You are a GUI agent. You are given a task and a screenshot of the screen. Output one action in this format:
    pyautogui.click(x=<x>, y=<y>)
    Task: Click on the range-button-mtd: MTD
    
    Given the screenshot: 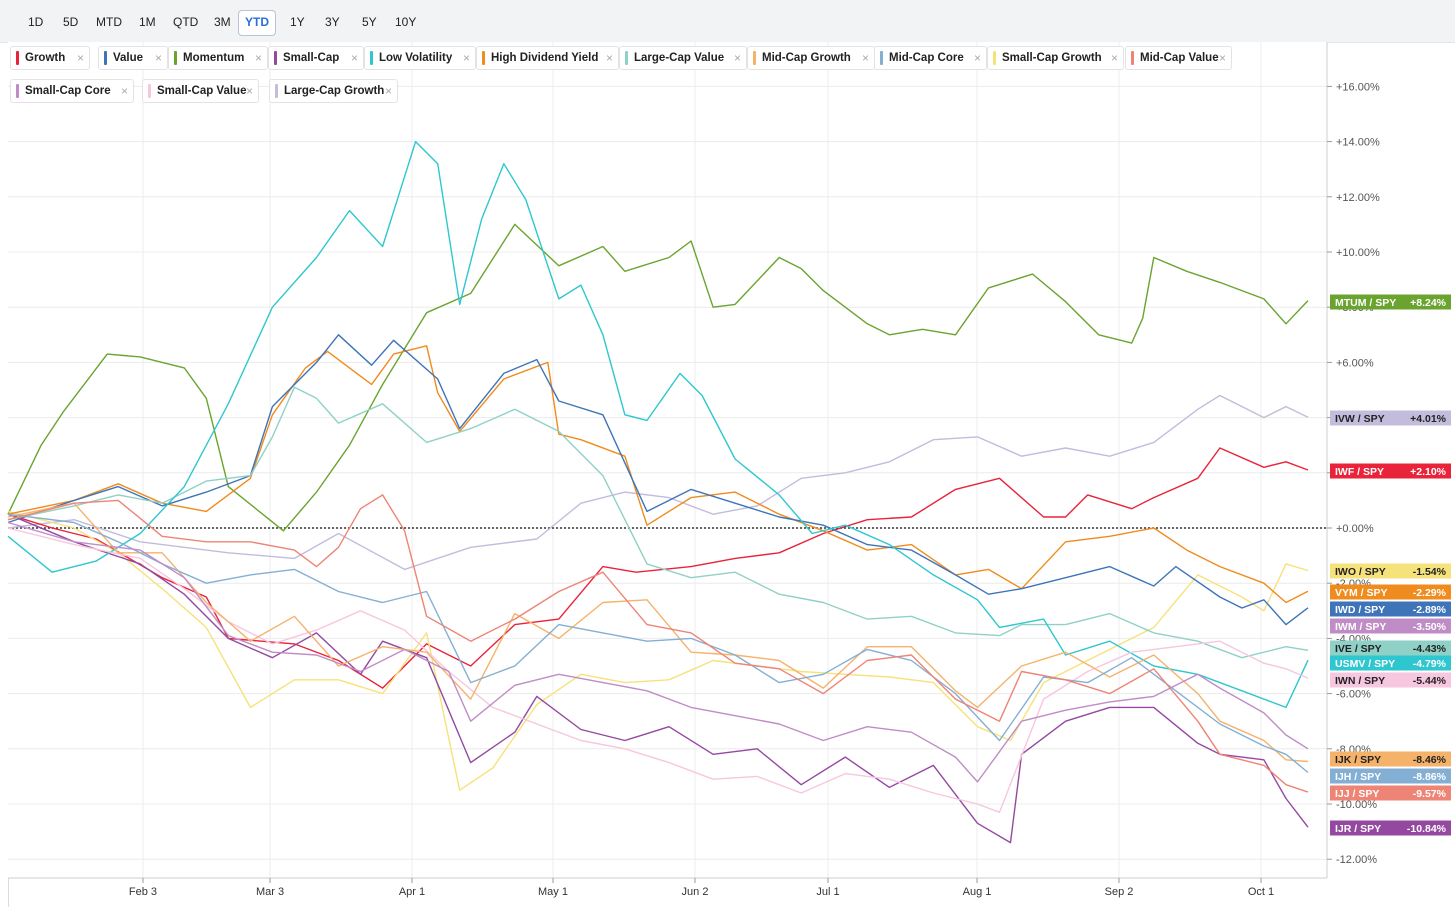 What is the action you would take?
    pyautogui.click(x=109, y=22)
    